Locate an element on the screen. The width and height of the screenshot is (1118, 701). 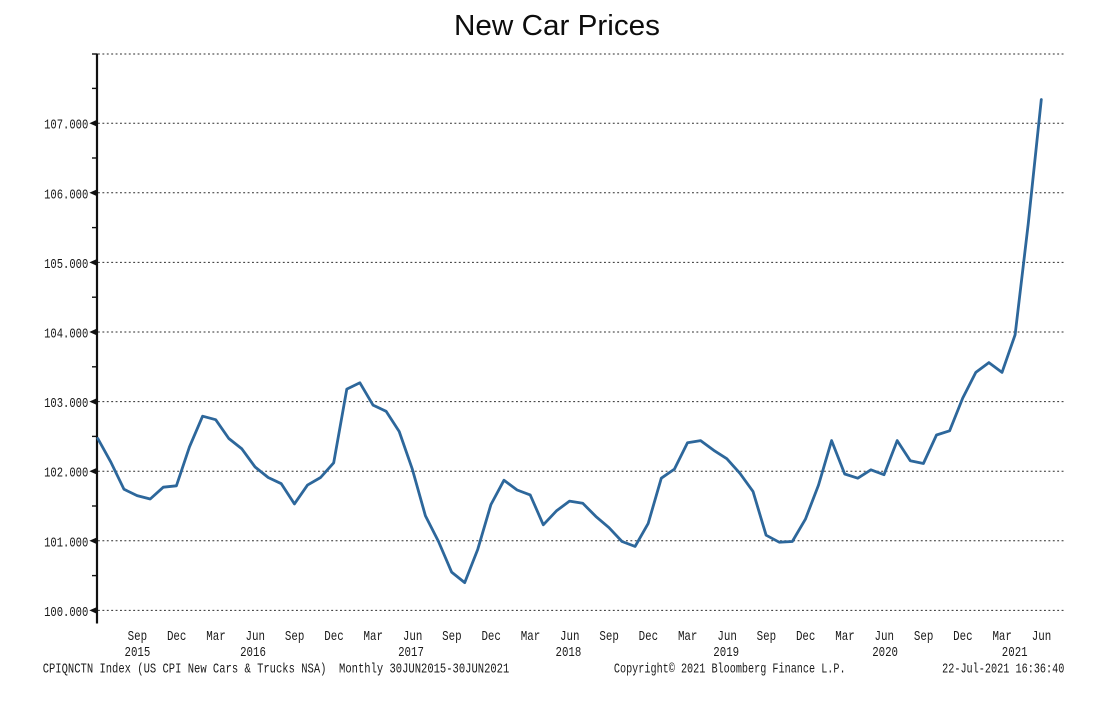
svg-text: 106.000 is located at coordinates (66, 195).